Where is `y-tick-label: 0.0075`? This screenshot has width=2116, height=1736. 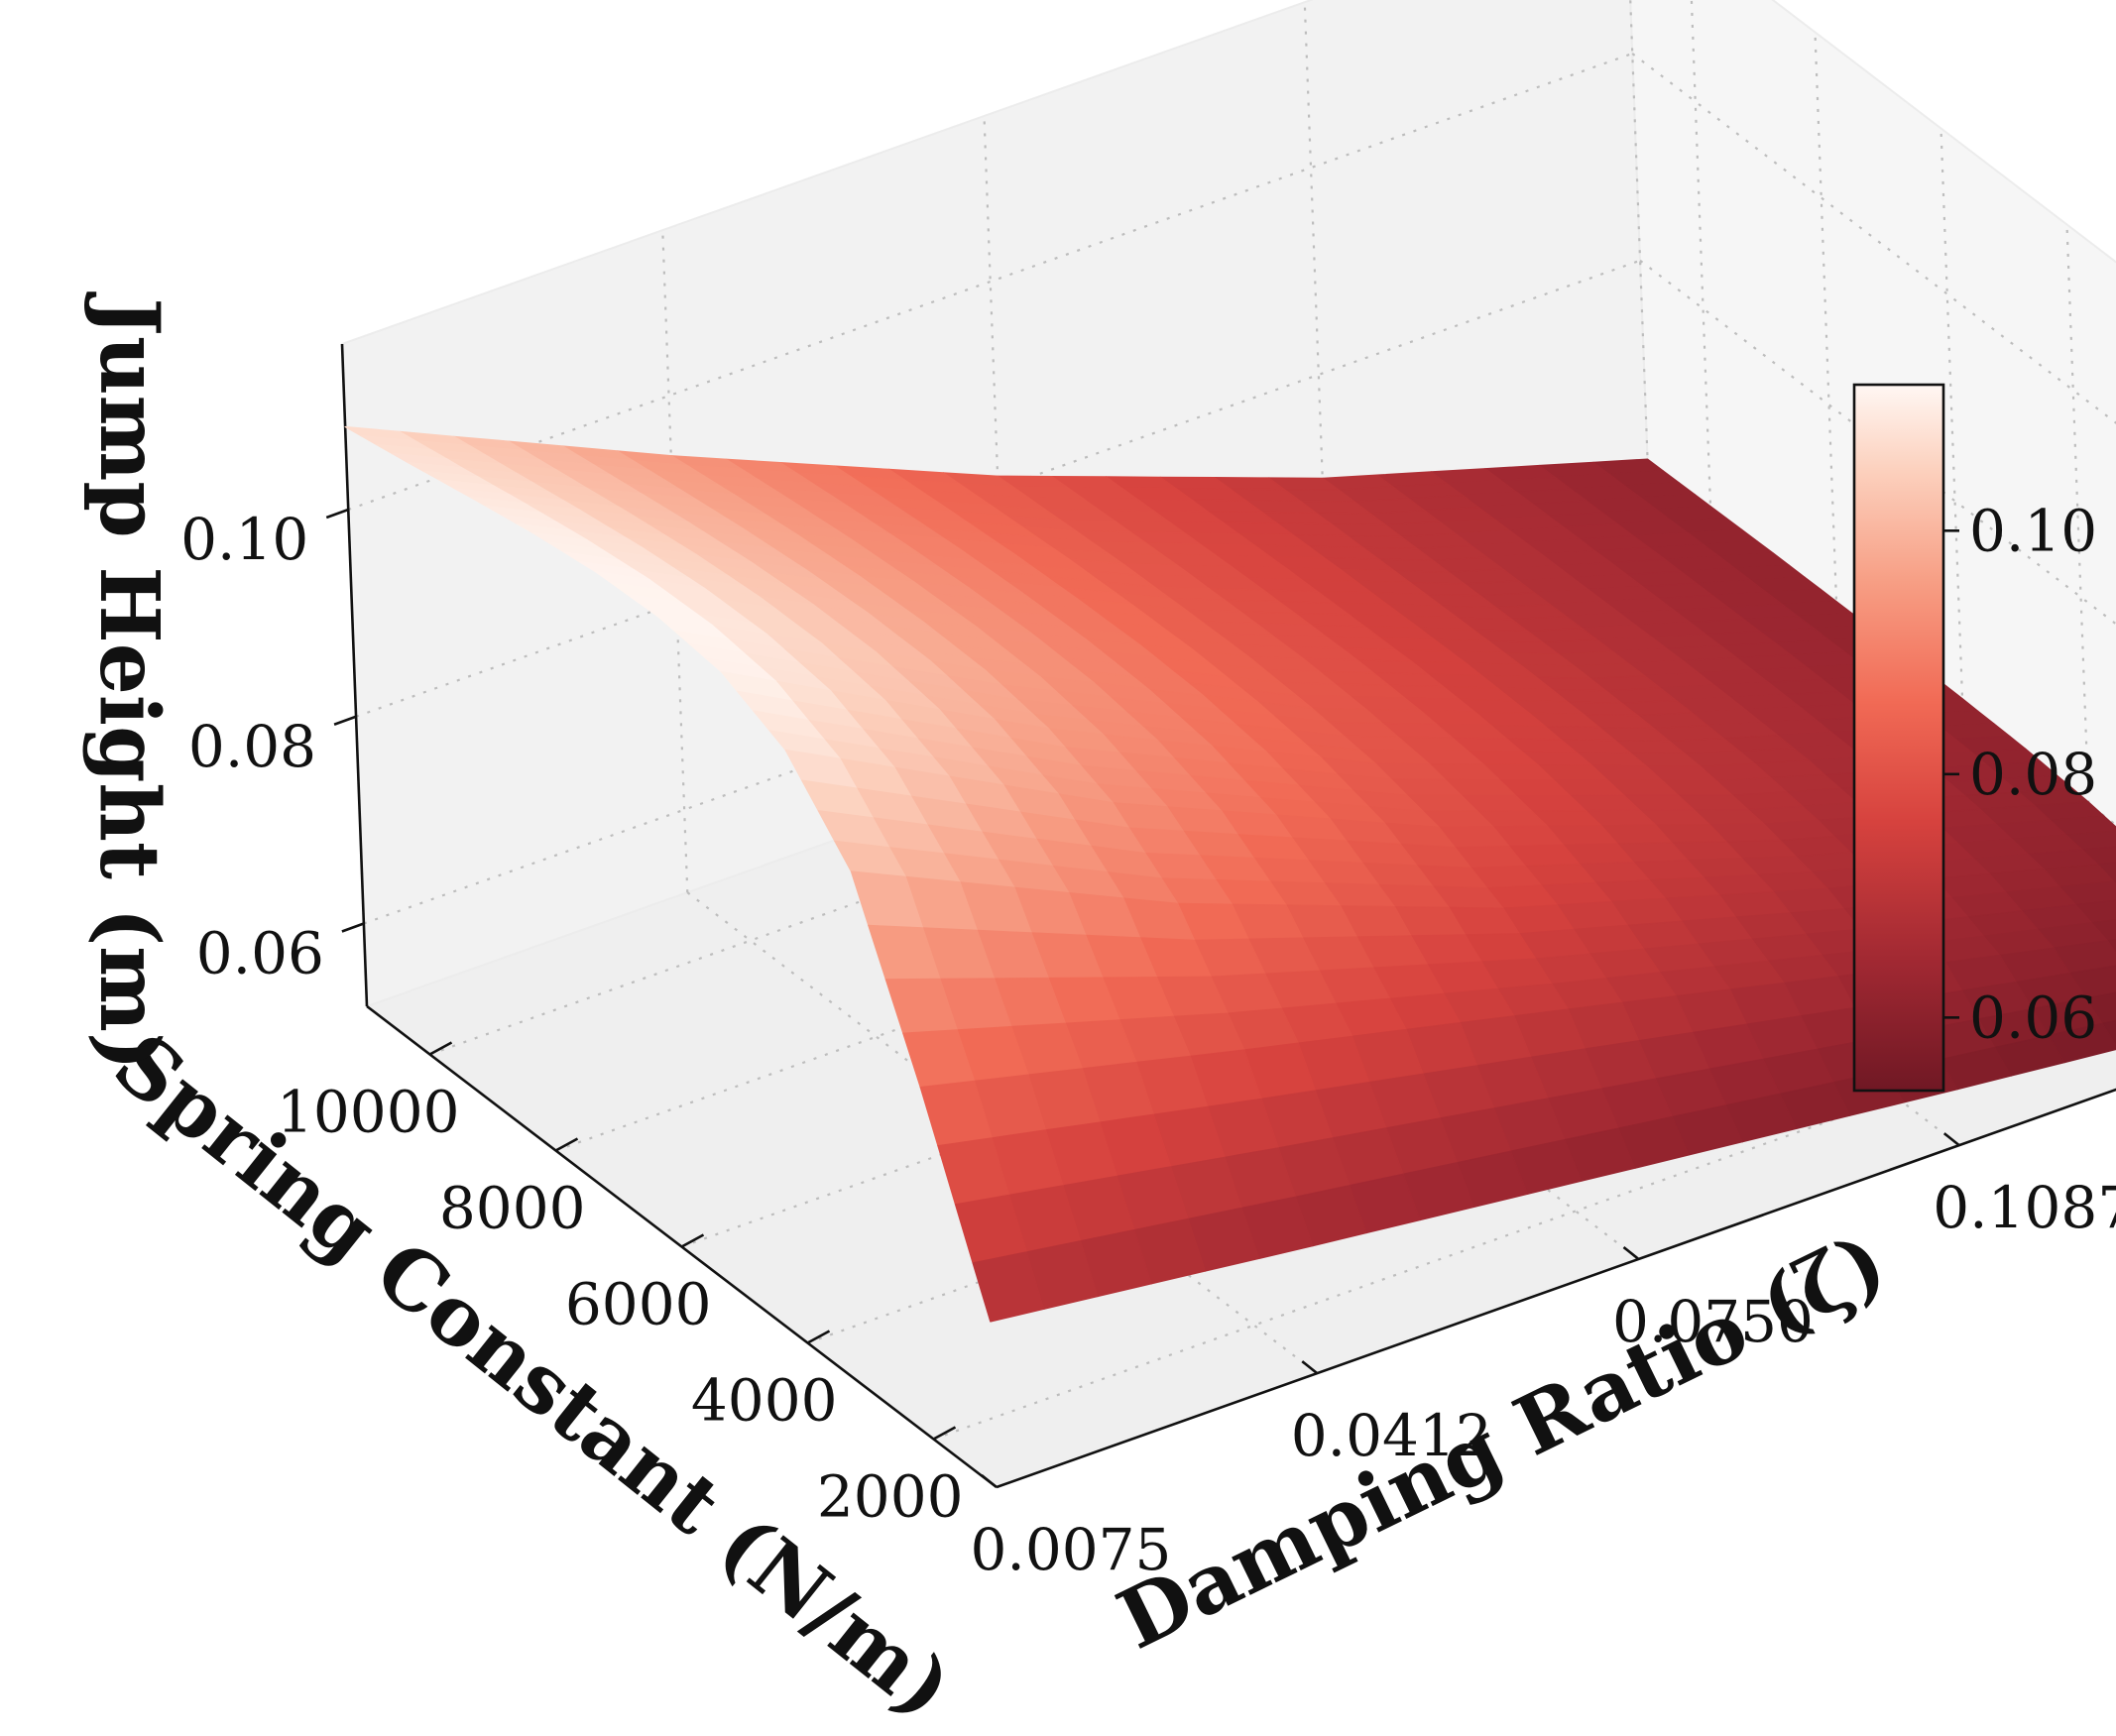
y-tick-label: 0.0075 is located at coordinates (1071, 1549).